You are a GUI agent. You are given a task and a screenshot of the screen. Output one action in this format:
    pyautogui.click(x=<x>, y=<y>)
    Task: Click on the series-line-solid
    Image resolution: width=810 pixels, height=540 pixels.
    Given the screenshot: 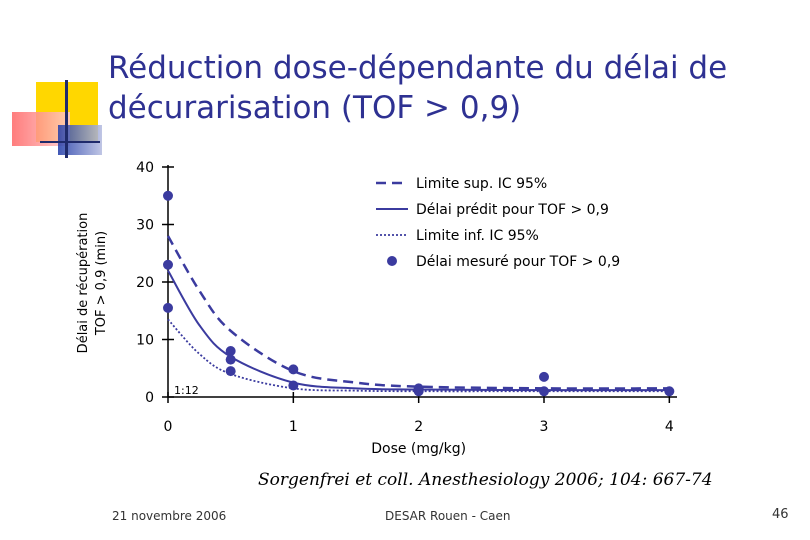 What is the action you would take?
    pyautogui.click(x=418, y=331)
    